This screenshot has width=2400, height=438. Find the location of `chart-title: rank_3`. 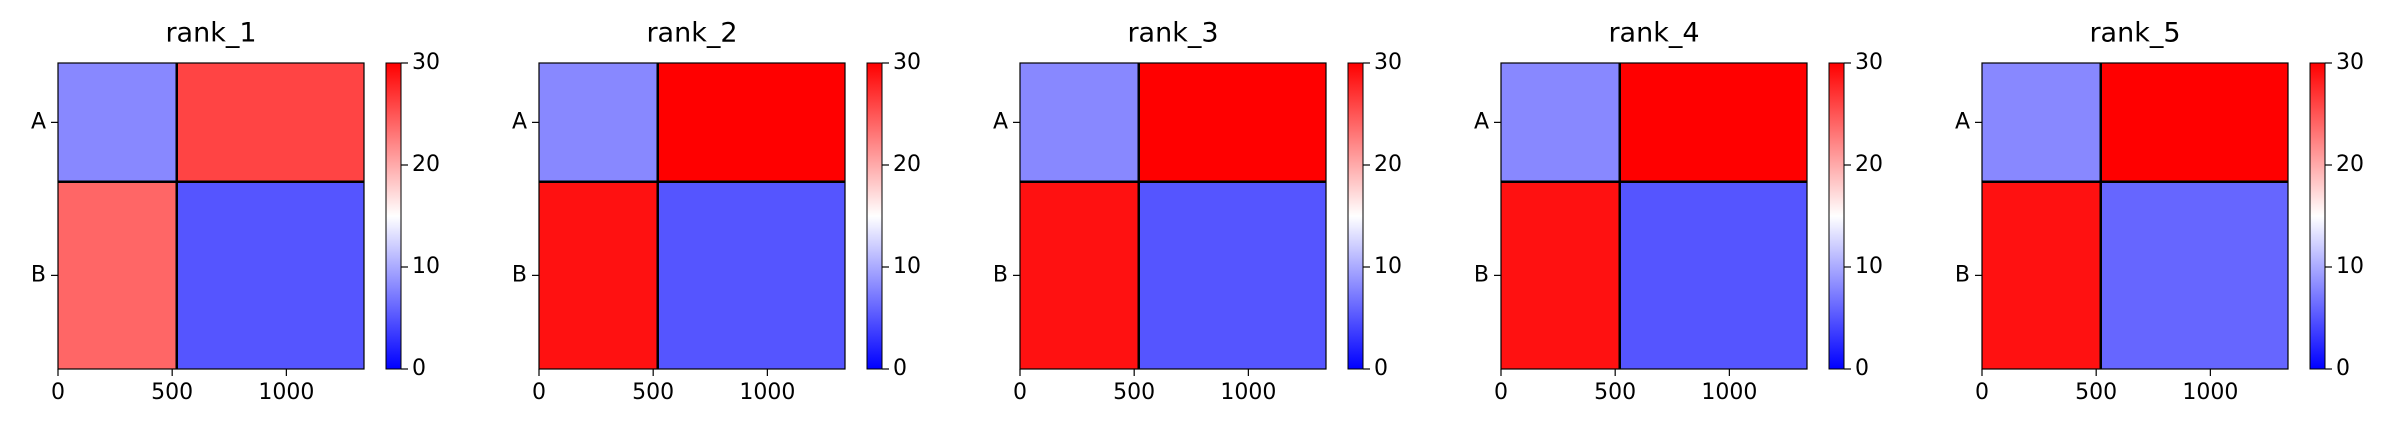

chart-title: rank_3 is located at coordinates (1172, 33).